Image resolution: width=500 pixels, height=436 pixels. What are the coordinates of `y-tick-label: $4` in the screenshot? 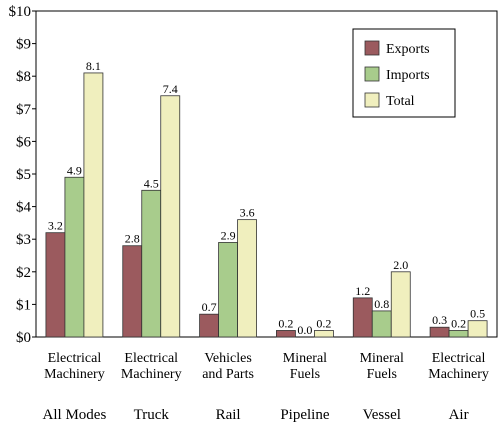 It's located at (24, 208).